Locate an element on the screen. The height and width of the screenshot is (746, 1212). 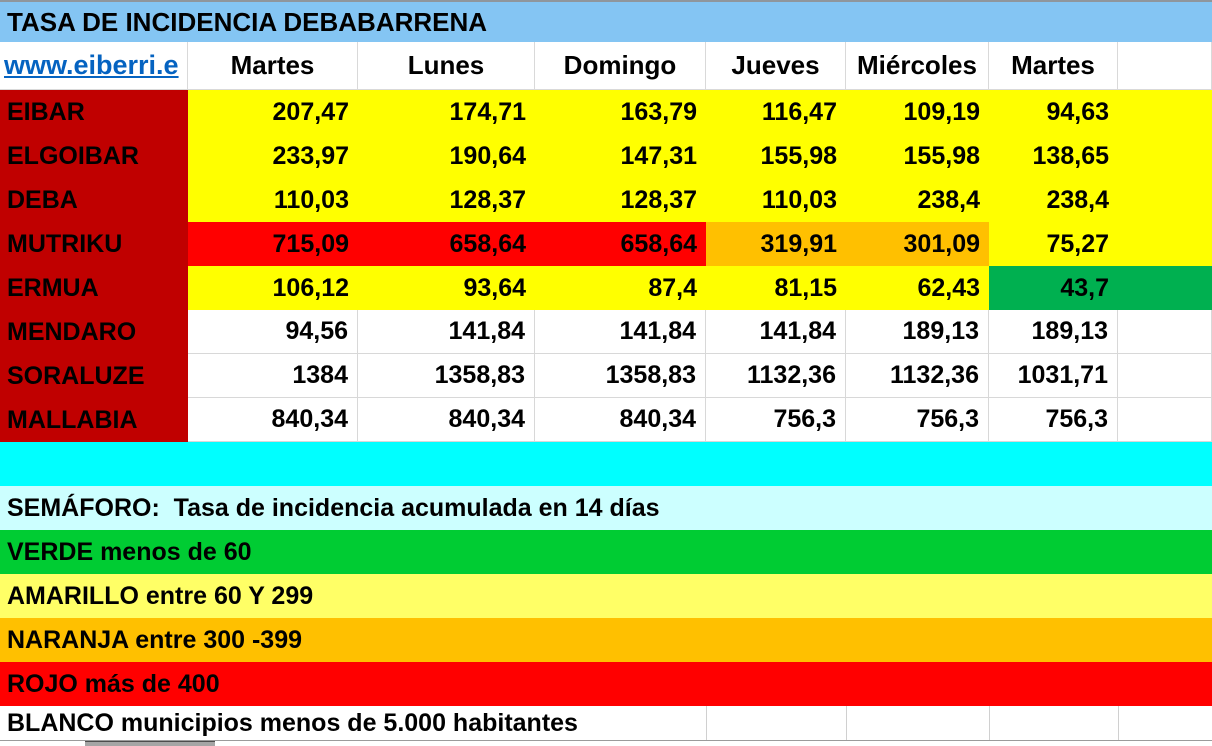
legend-row: AMARILLO entre 60 Y 299 is located at coordinates (606, 596).